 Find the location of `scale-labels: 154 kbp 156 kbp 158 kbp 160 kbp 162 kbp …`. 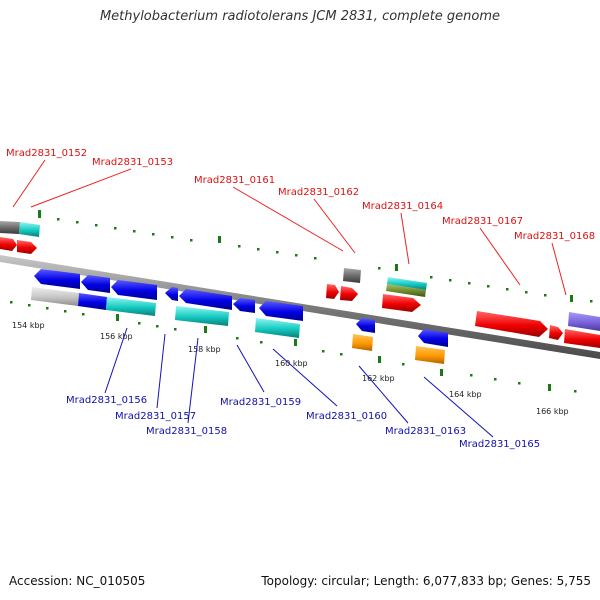

scale-labels: 154 kbp 156 kbp 158 kbp 160 kbp 162 kbp … is located at coordinates (290, 368).